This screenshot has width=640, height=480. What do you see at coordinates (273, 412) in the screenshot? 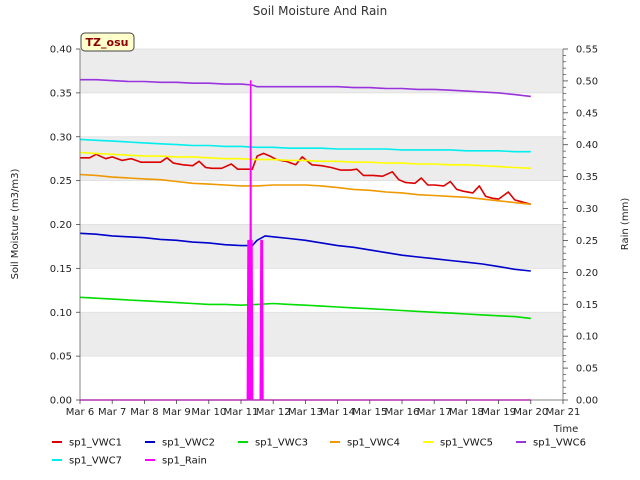
I see `x-tick-label: Mar 12` at bounding box center [273, 412].